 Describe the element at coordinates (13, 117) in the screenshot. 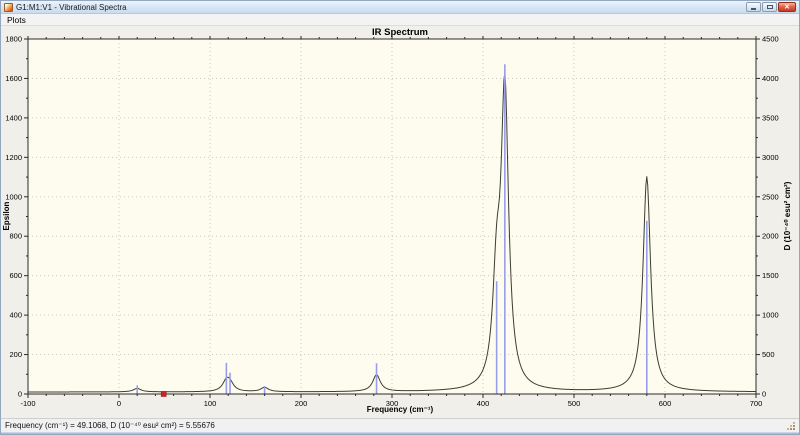

I see `left-tick-label: 1400` at that location.